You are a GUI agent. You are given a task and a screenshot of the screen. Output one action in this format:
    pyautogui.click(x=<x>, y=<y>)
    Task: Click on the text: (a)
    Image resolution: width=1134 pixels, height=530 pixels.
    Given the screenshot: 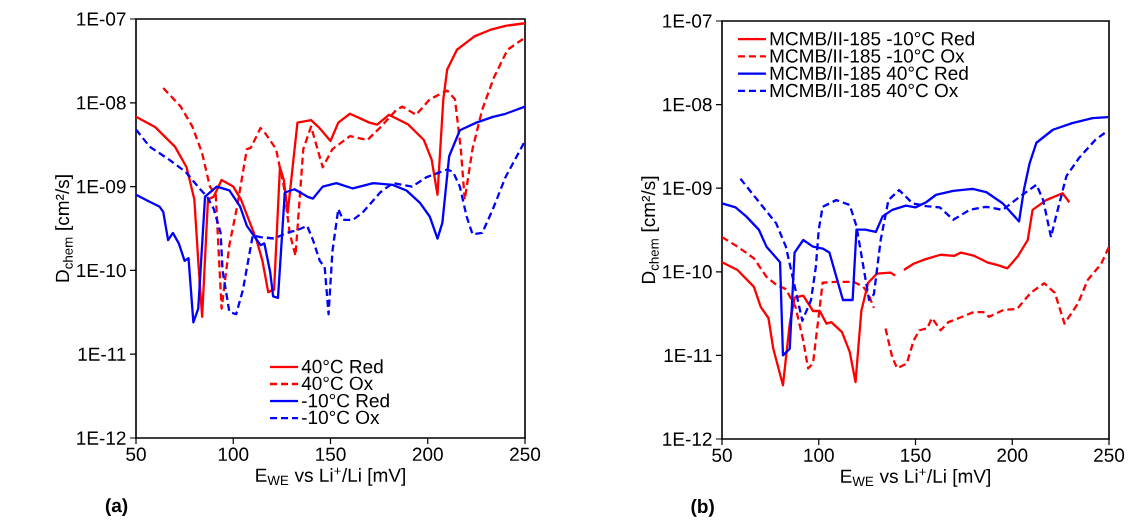 What is the action you would take?
    pyautogui.click(x=116, y=507)
    